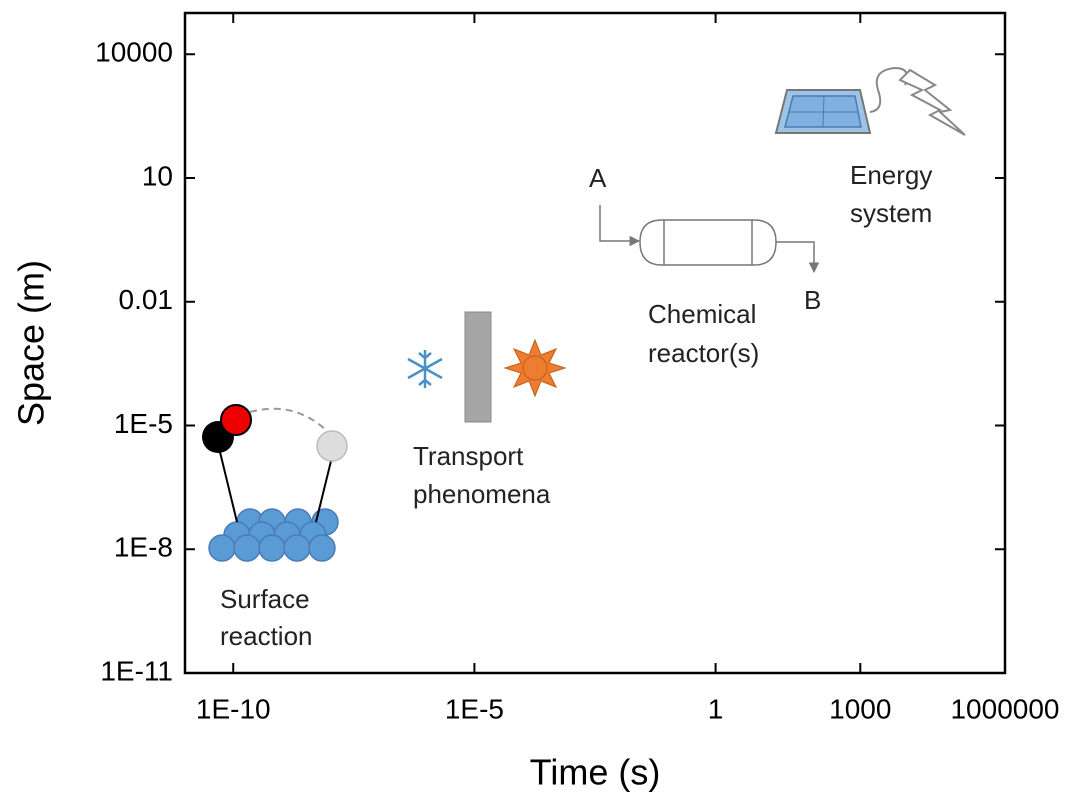 The image size is (1082, 802). Describe the element at coordinates (595, 772) in the screenshot. I see `x-axis-title: Time (s)` at that location.